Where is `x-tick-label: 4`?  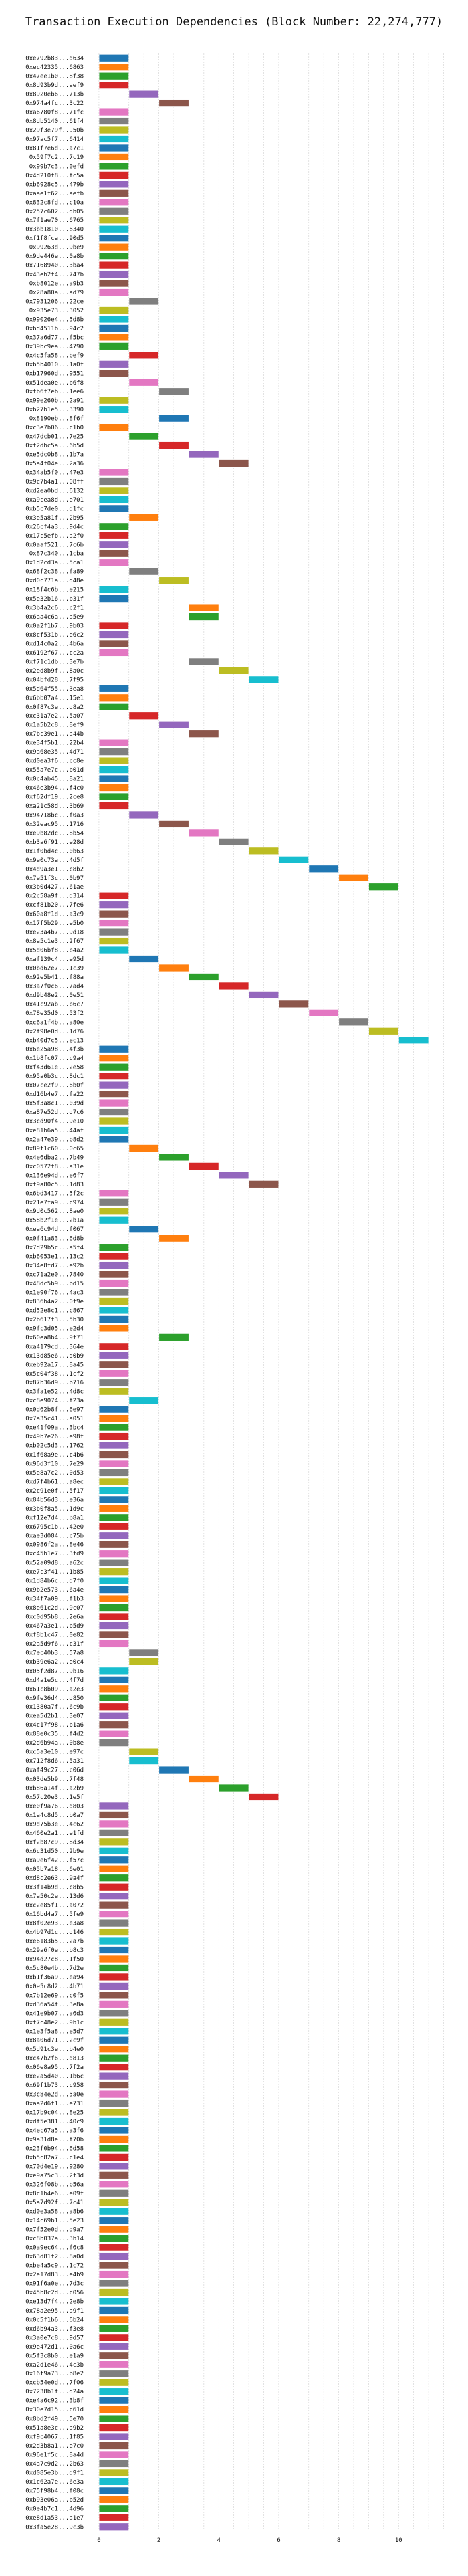 x-tick-label: 4 is located at coordinates (219, 2540).